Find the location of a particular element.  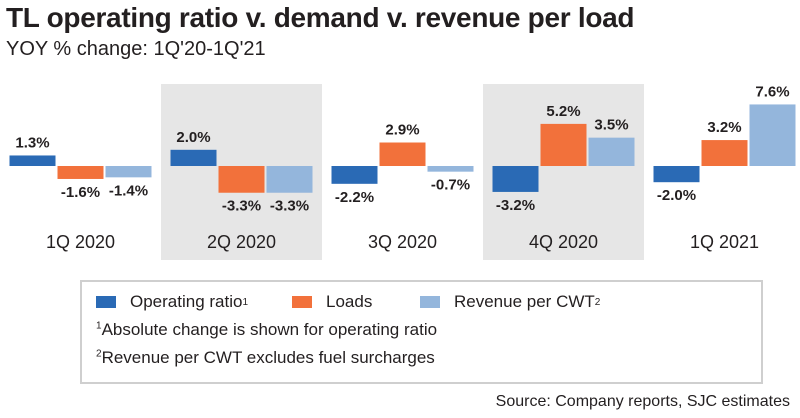

data-label: 2.9% is located at coordinates (402, 130).